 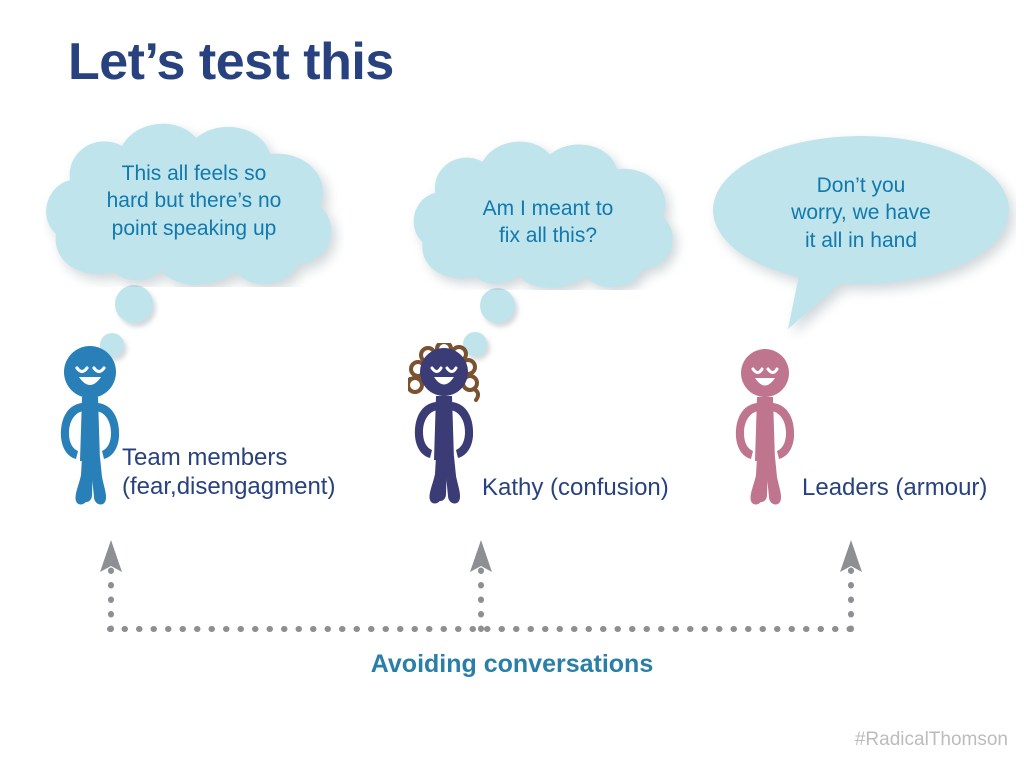 What do you see at coordinates (134, 304) in the screenshot?
I see `thought-dot-large-team-members` at bounding box center [134, 304].